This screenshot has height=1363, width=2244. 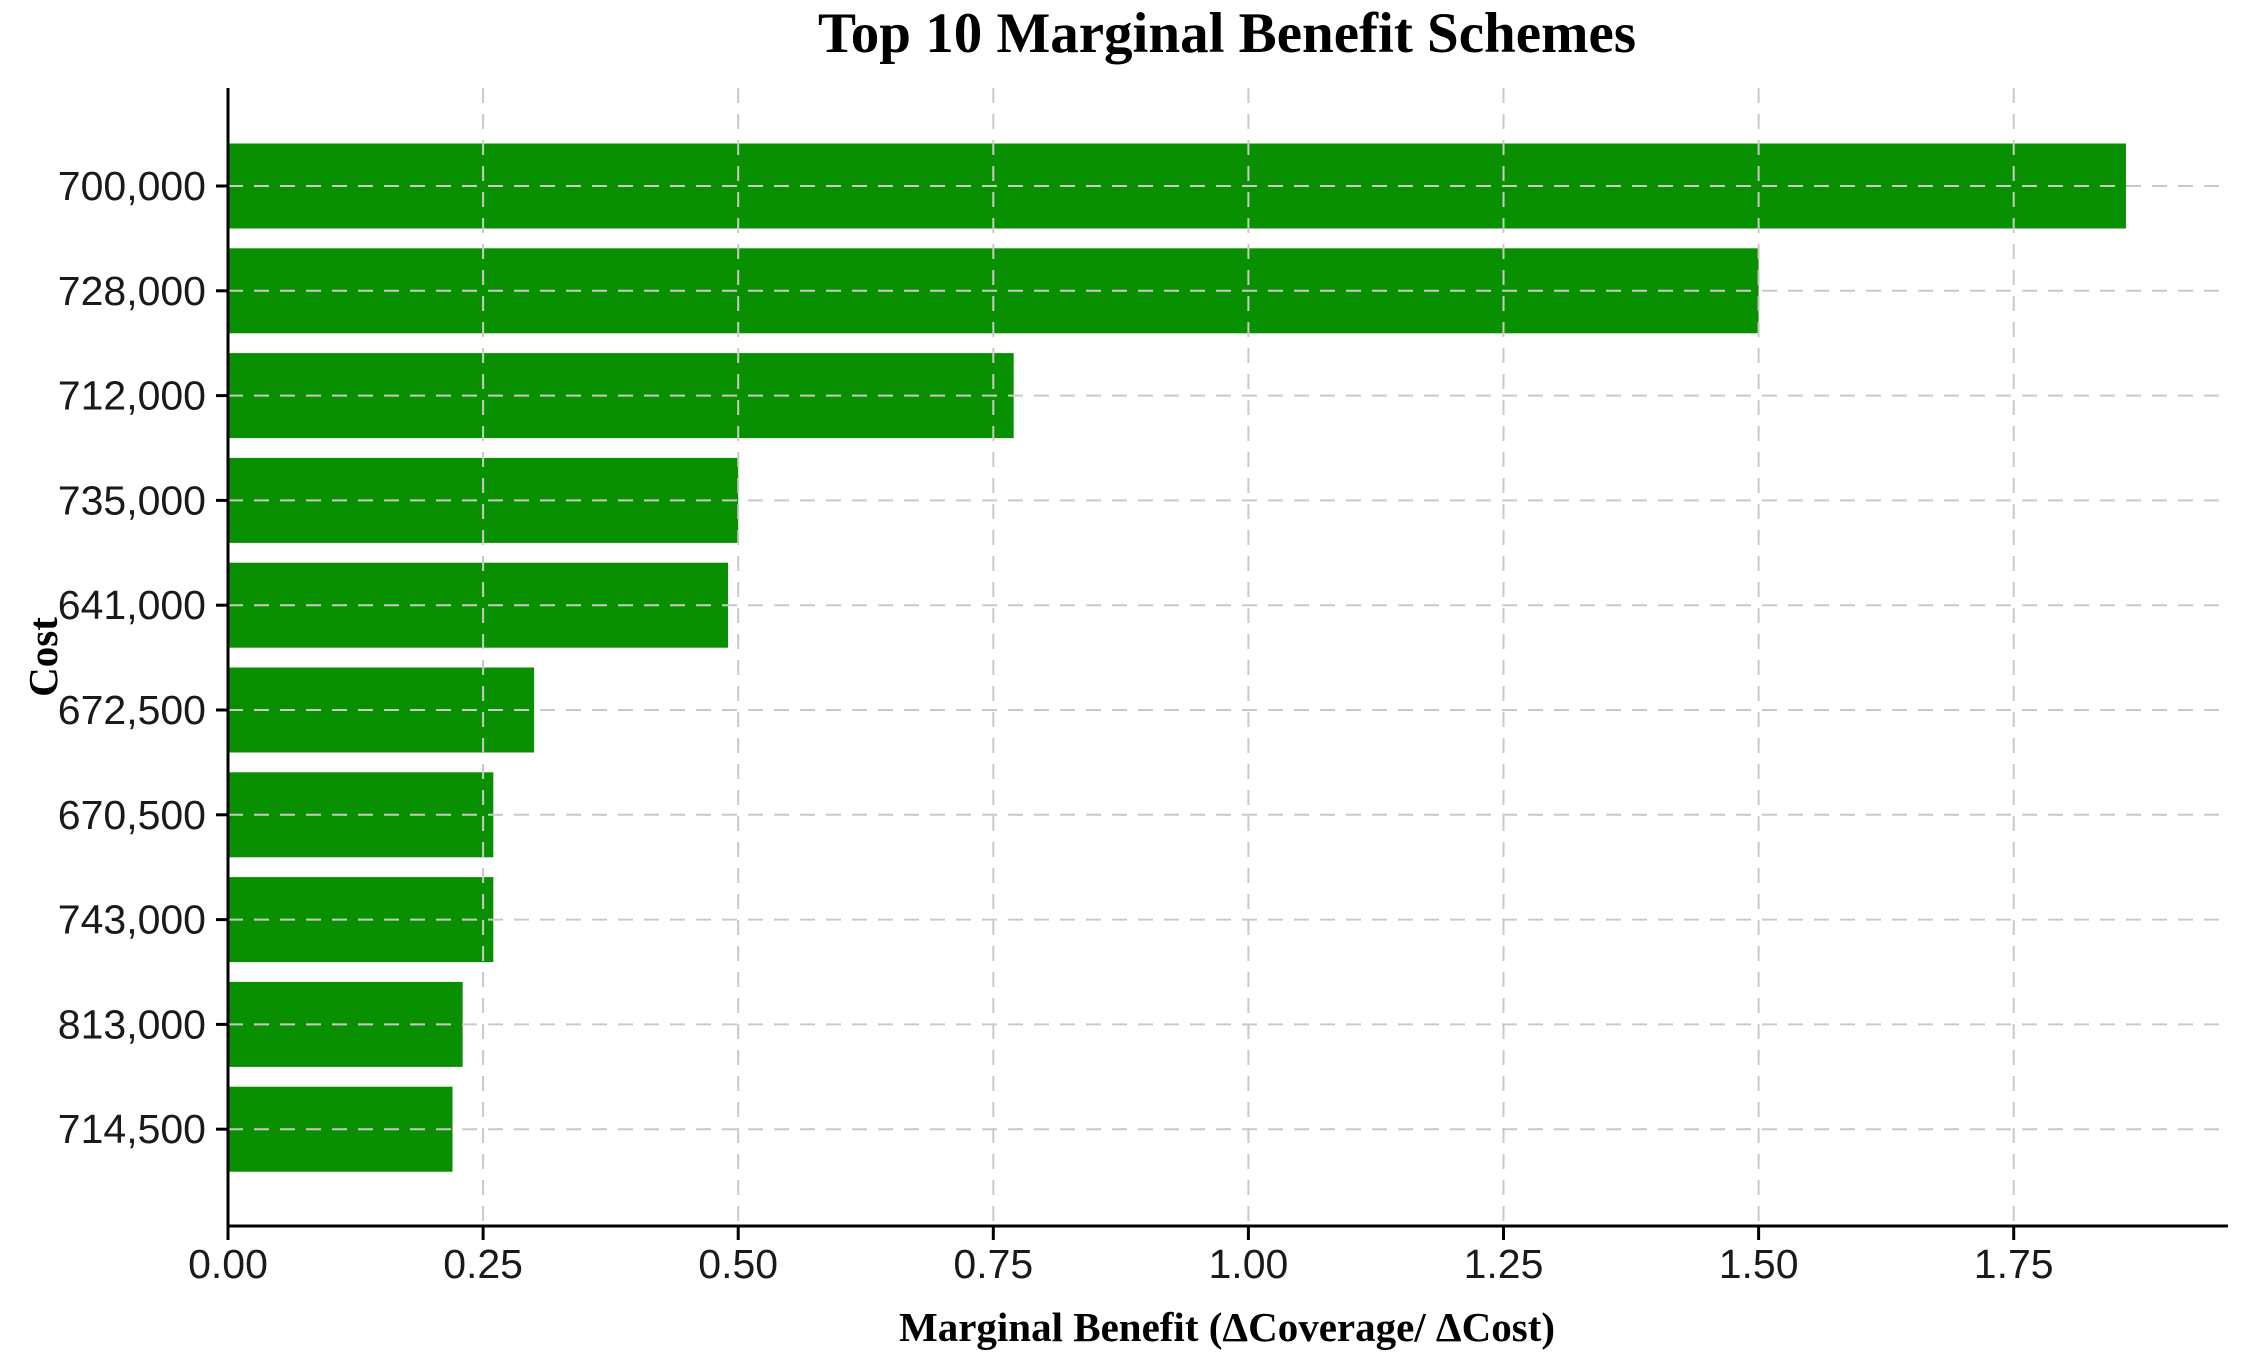 I want to click on y-tick-label: 735,000, so click(x=132, y=500).